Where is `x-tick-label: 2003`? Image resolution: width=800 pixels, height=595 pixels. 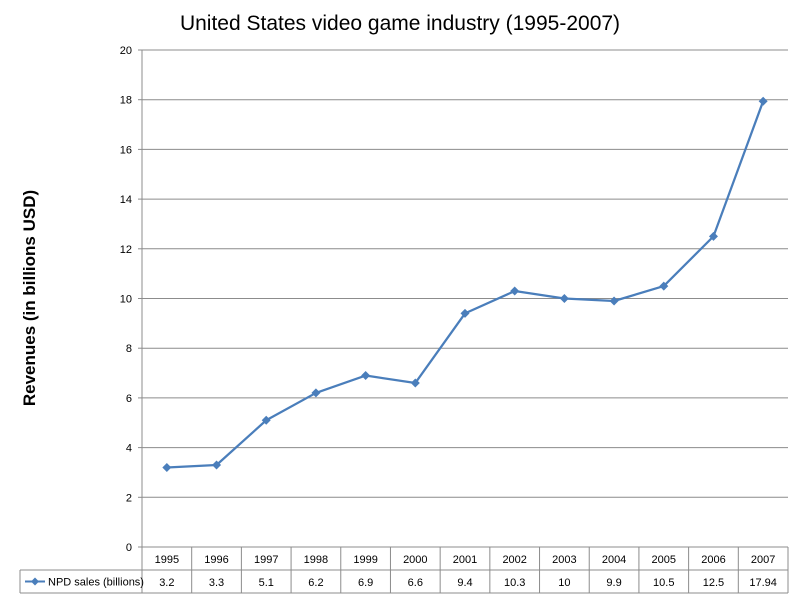
x-tick-label: 2003 is located at coordinates (564, 560).